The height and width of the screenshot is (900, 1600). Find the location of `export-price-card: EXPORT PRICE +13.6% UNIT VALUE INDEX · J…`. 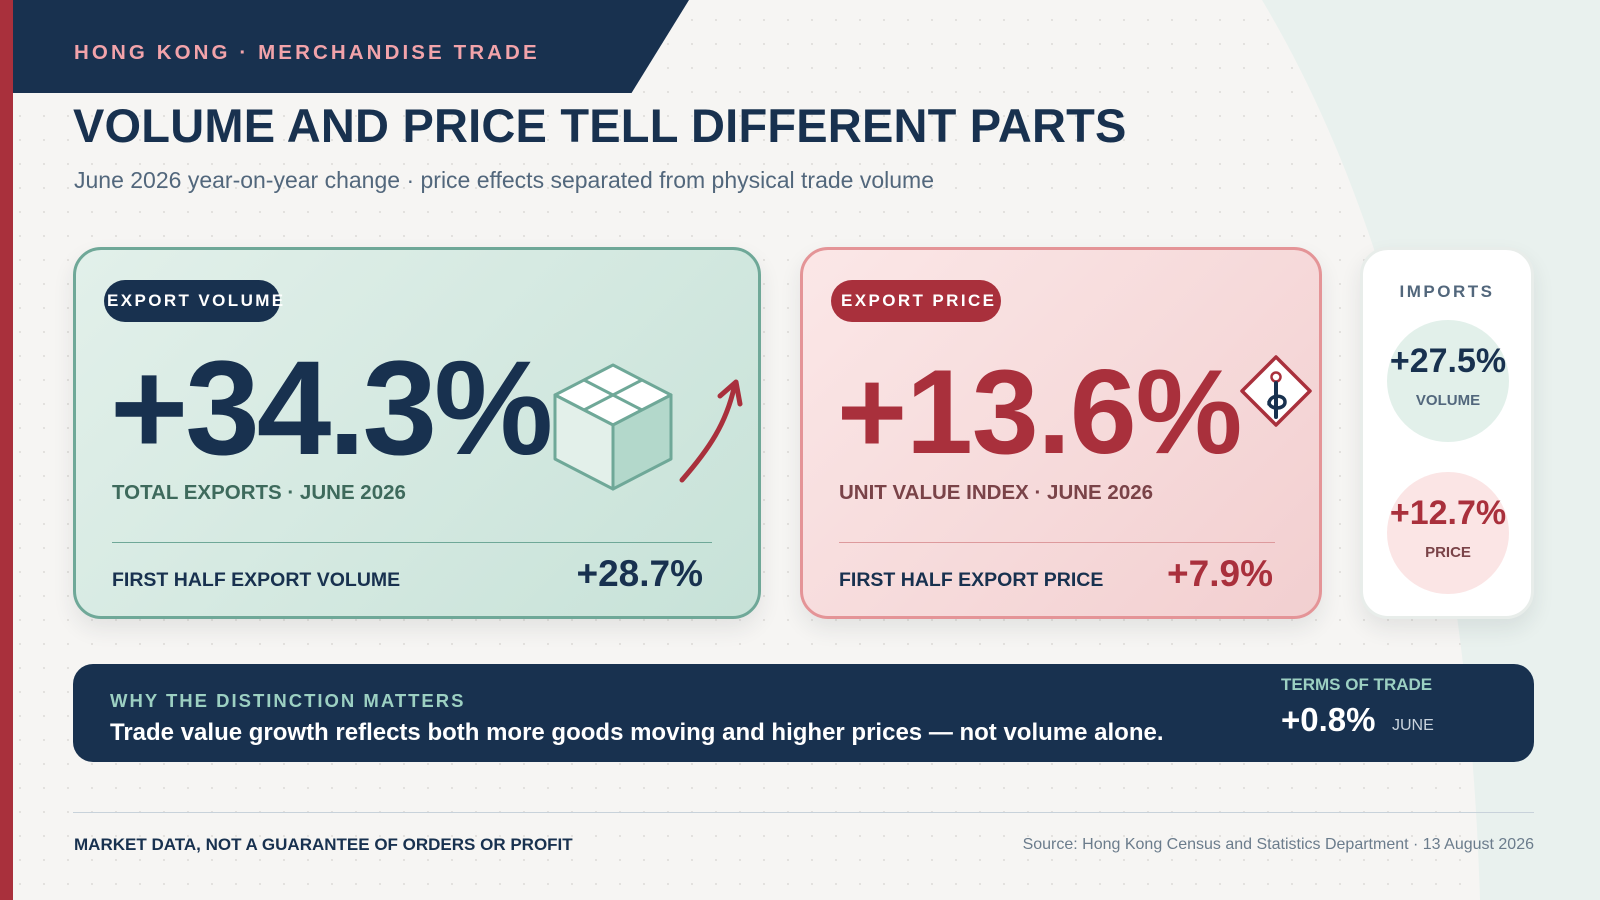

export-price-card: EXPORT PRICE +13.6% UNIT VALUE INDEX · J… is located at coordinates (1061, 433).